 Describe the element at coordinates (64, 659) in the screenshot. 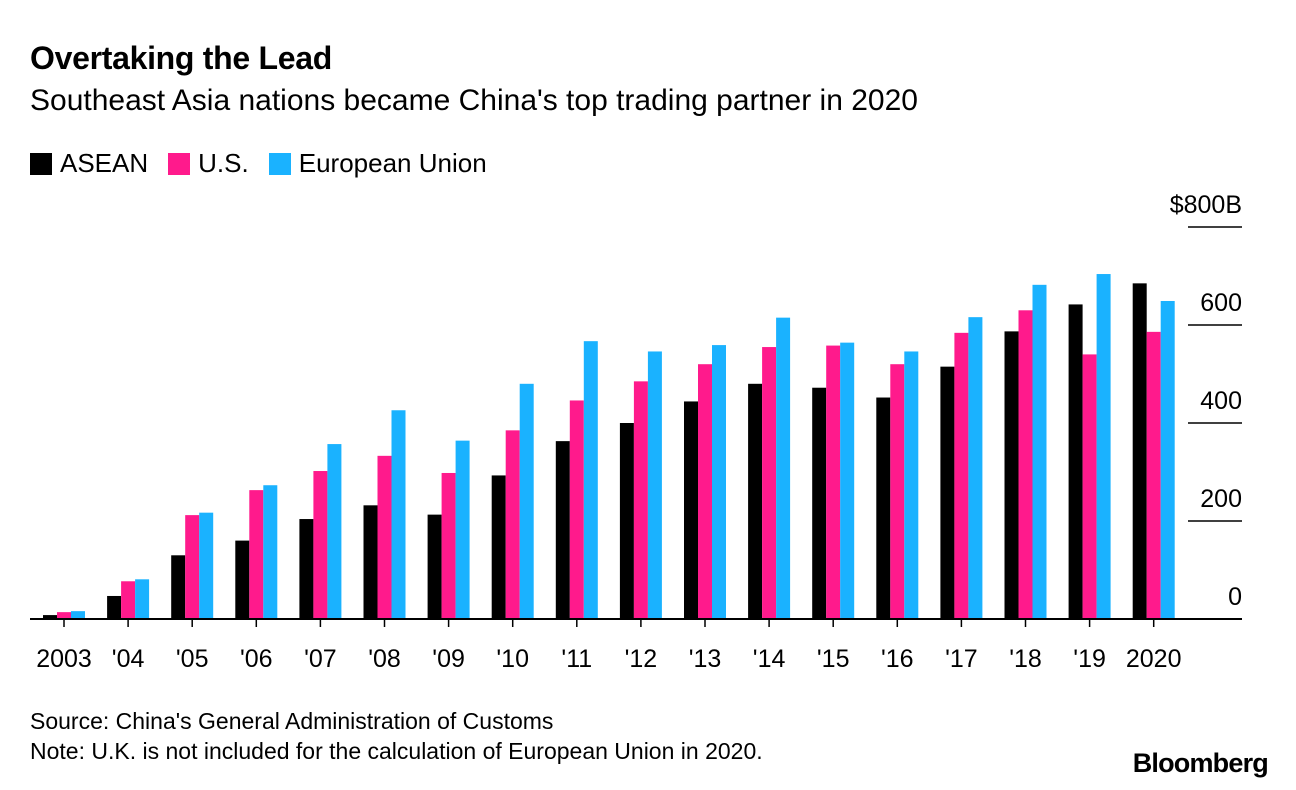

I see `x-tick-label: 2003` at that location.